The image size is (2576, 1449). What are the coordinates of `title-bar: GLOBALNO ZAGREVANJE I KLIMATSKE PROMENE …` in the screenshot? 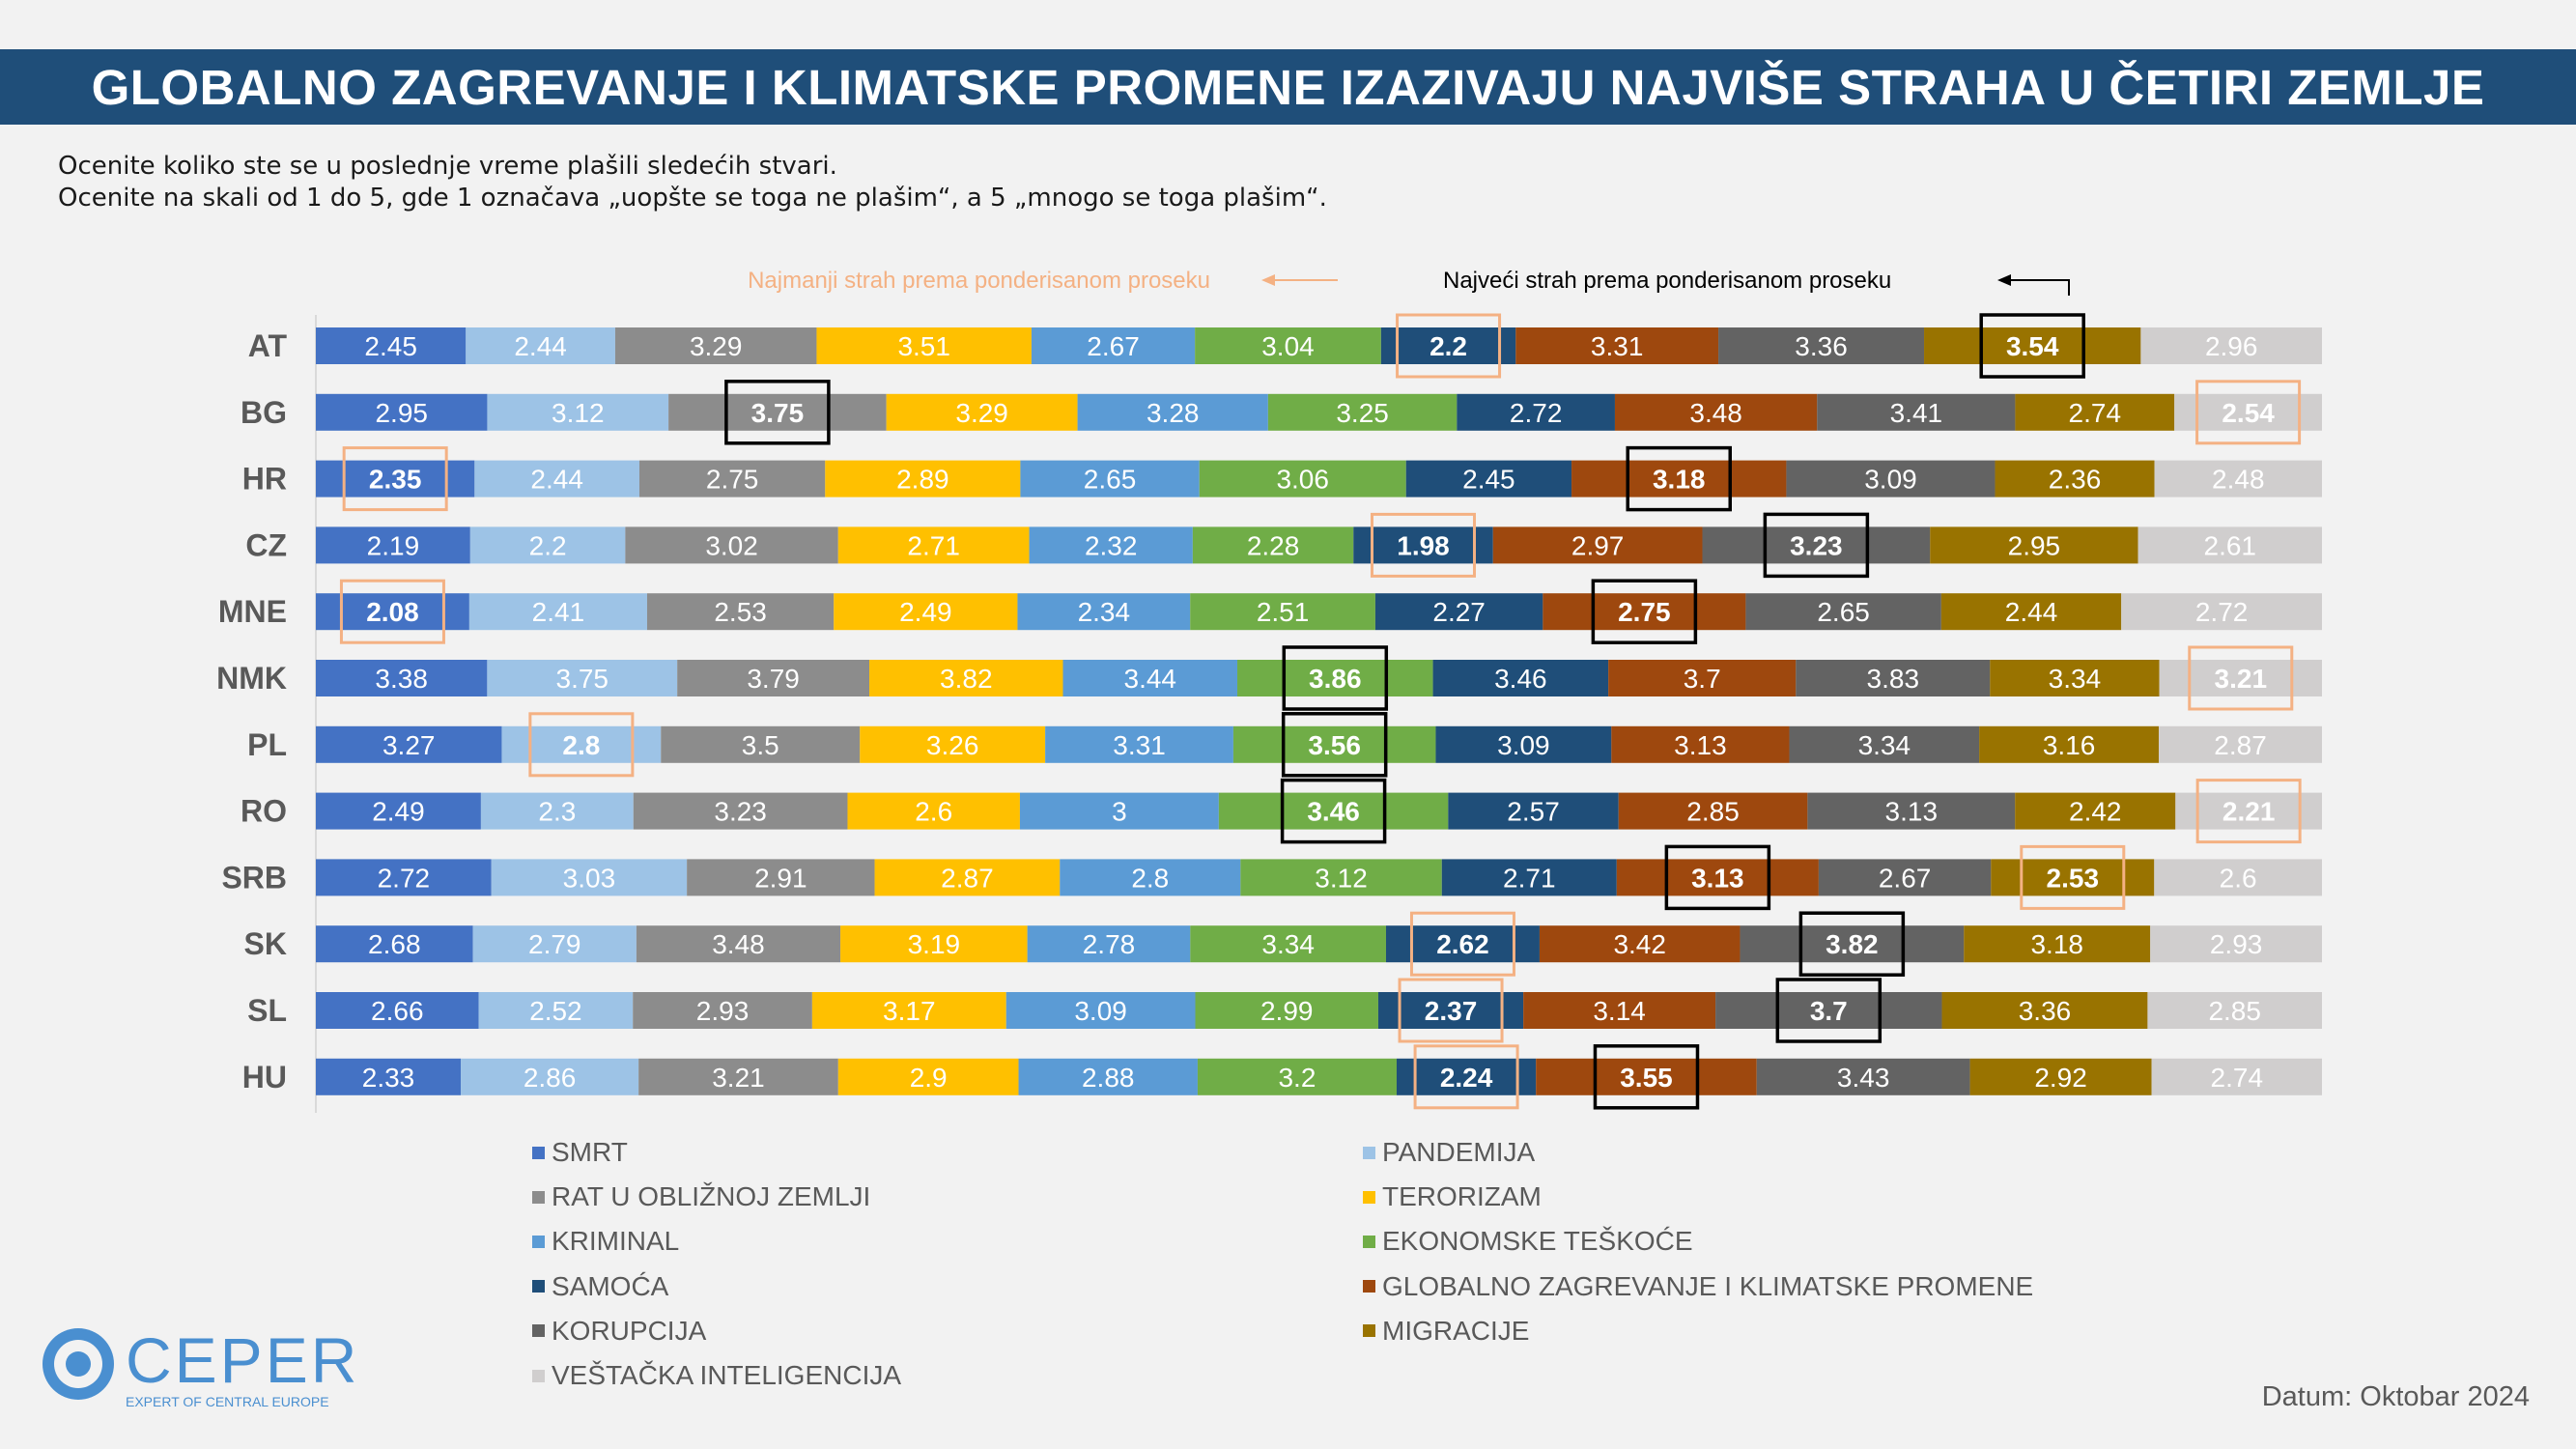 It's located at (1288, 87).